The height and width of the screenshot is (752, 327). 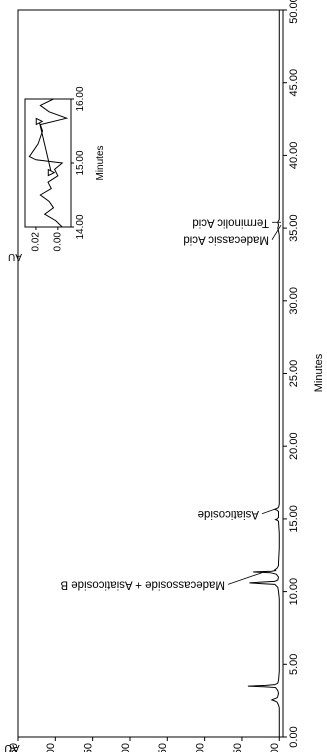 I want to click on inset-x-axis-ticks: 14.00 15.00 16.00, so click(x=78, y=163).